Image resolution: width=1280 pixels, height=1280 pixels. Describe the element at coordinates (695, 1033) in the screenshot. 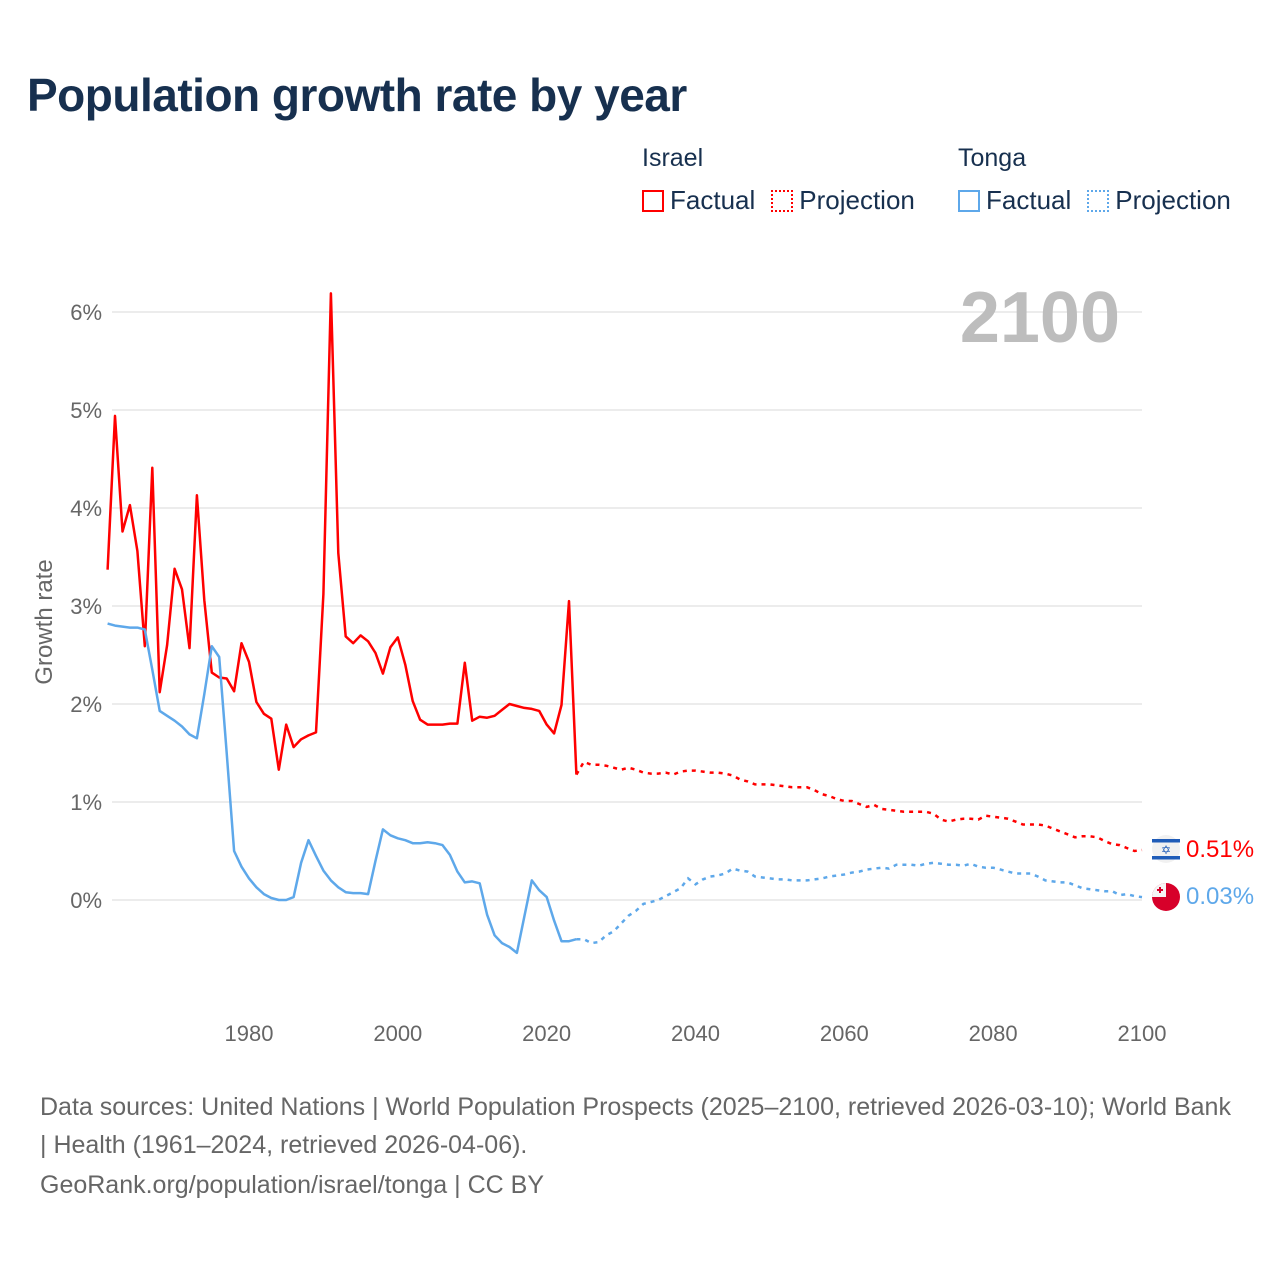

I see `x-tick-label: 2040` at that location.